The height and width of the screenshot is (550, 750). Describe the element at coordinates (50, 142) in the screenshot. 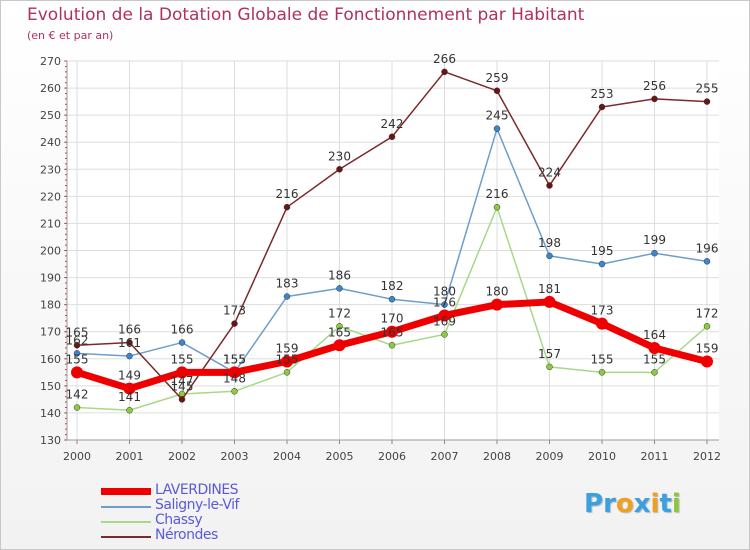

I see `y-tick-label: 240` at that location.